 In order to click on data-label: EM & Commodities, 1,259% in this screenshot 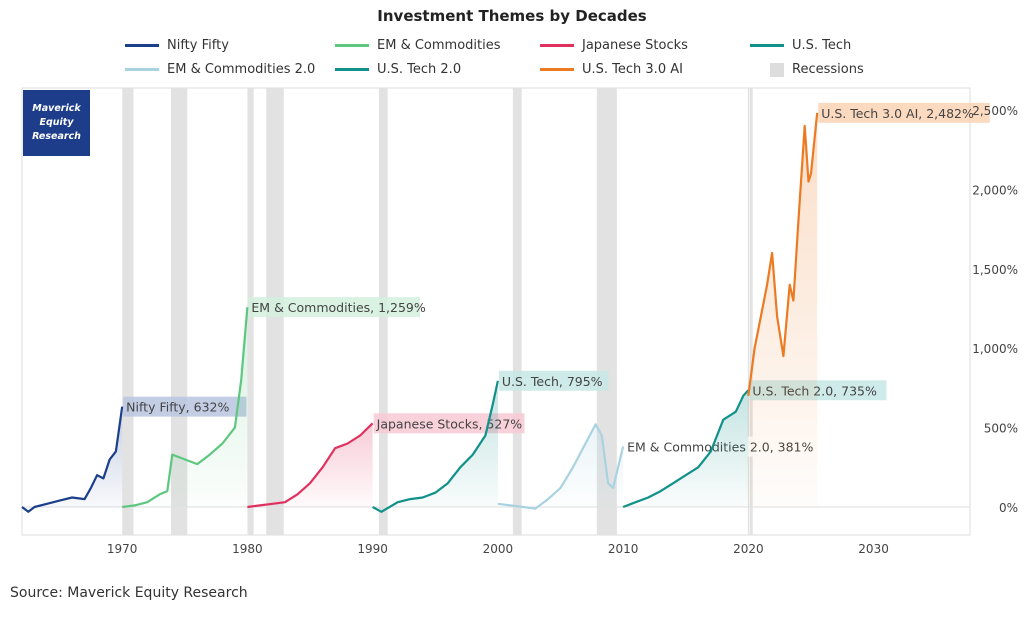, I will do `click(338, 307)`.